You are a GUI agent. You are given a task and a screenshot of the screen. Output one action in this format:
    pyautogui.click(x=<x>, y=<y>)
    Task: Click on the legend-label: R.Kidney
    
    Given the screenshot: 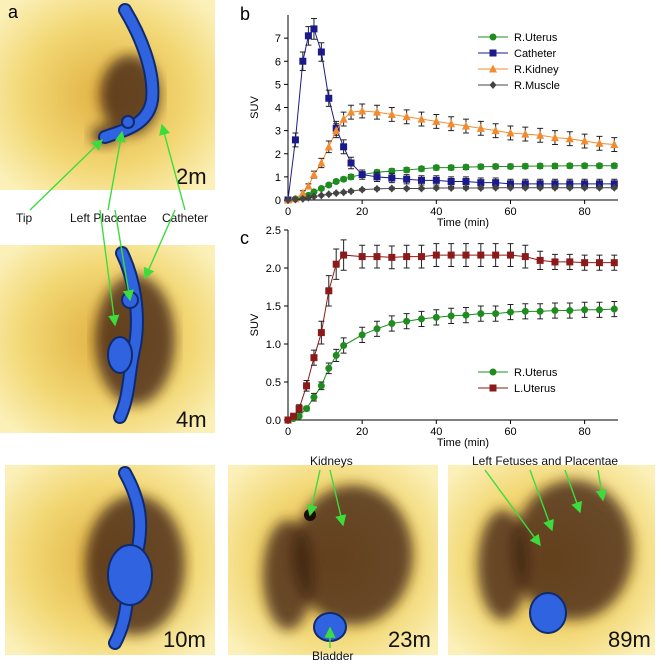 What is the action you would take?
    pyautogui.click(x=536, y=70)
    